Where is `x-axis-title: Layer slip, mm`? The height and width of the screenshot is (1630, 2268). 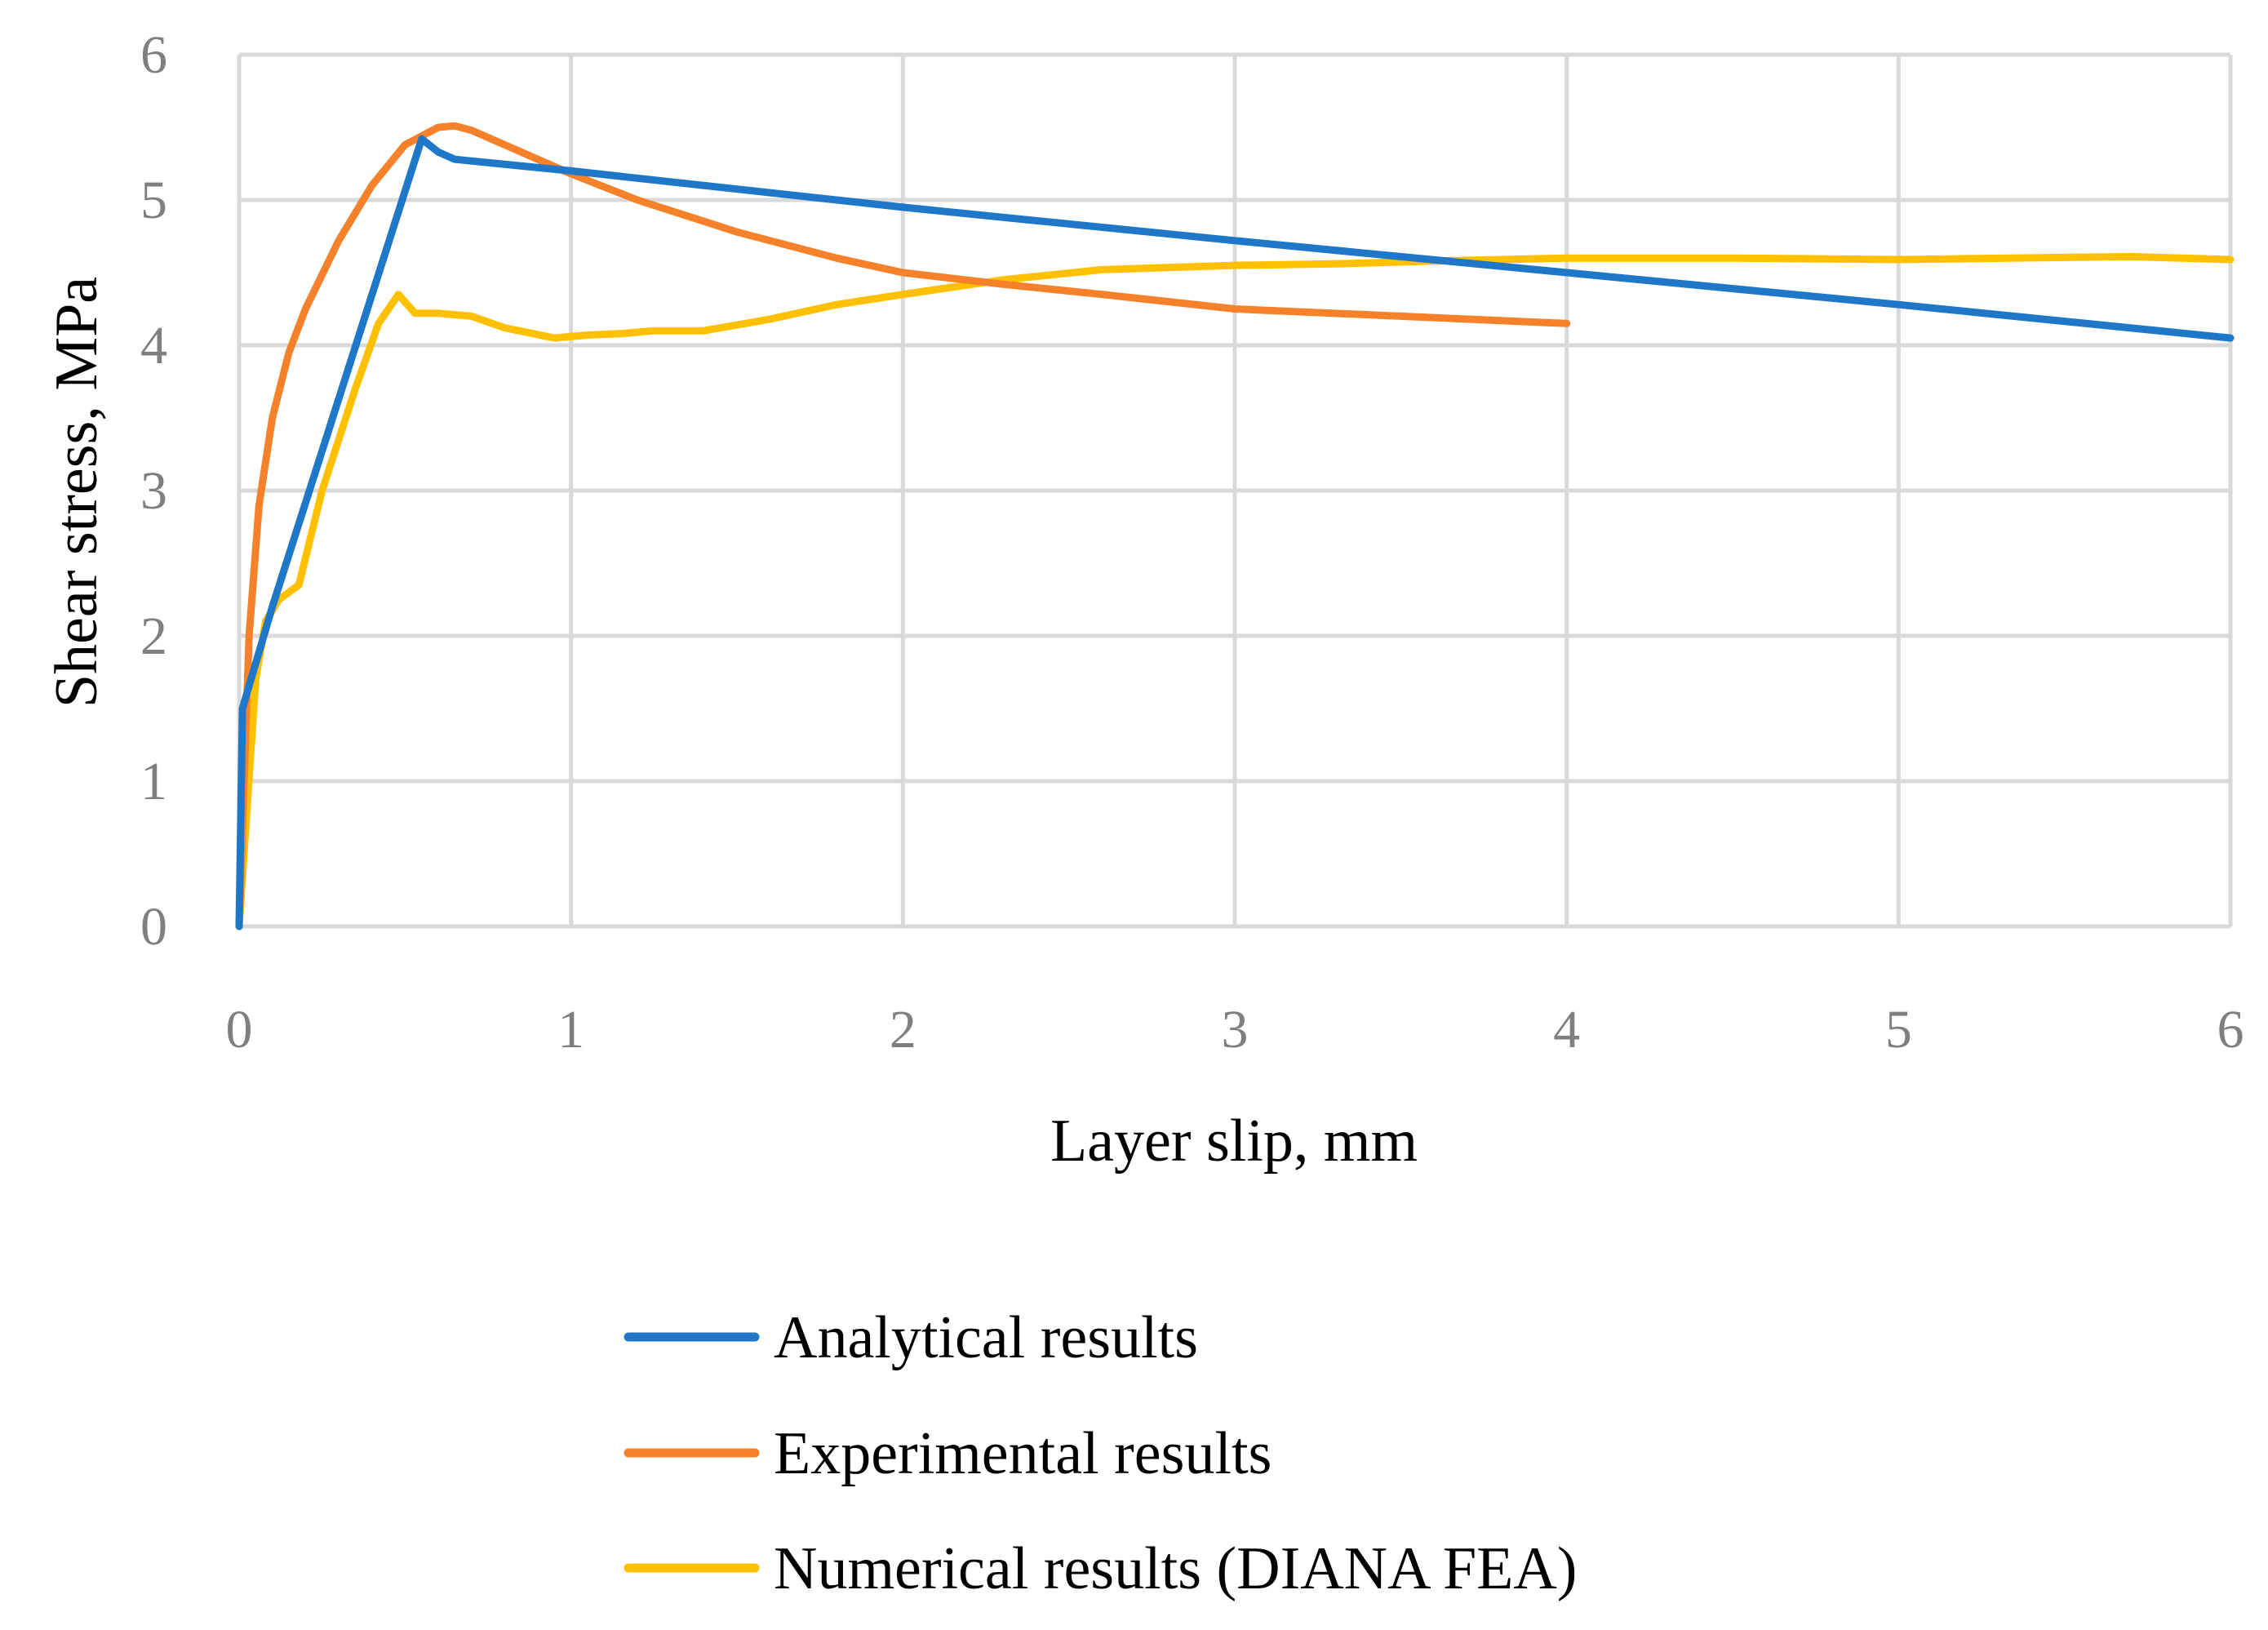 x-axis-title: Layer slip, mm is located at coordinates (1234, 1141).